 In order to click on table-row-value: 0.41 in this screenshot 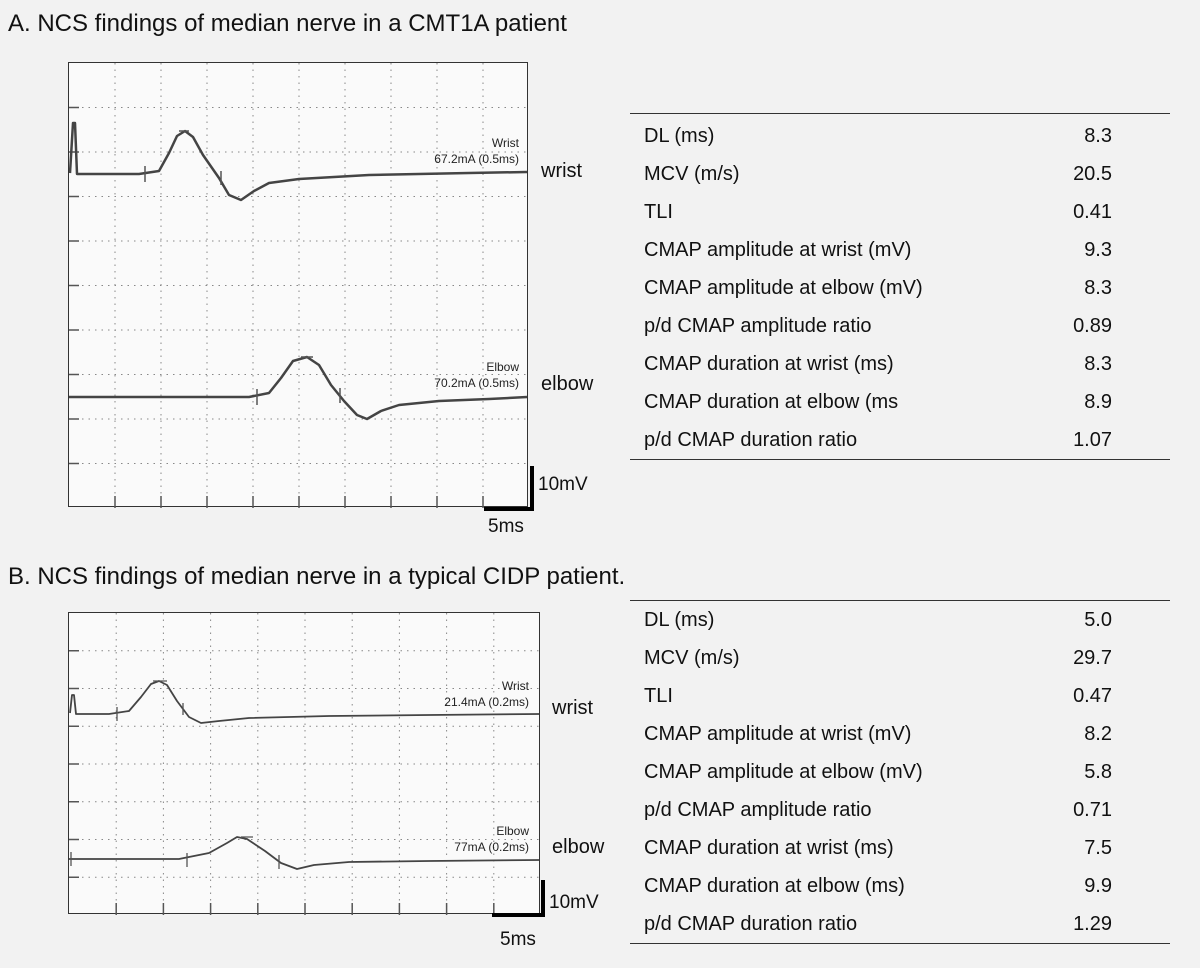, I will do `click(1092, 212)`.